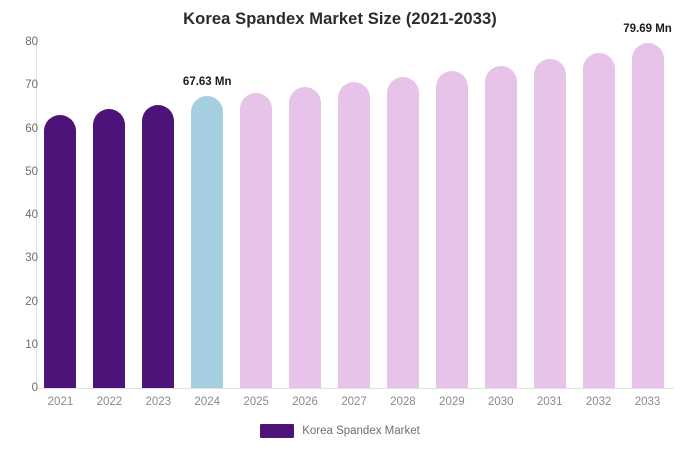 The height and width of the screenshot is (450, 680). Describe the element at coordinates (158, 402) in the screenshot. I see `x-axis-tick-label-2023: 2023` at that location.